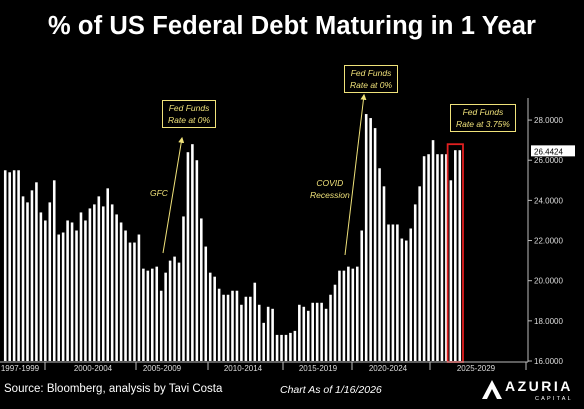 The image size is (584, 409). What do you see at coordinates (331, 390) in the screenshot?
I see `chart-date-note: Chart As of 1/16/2026` at bounding box center [331, 390].